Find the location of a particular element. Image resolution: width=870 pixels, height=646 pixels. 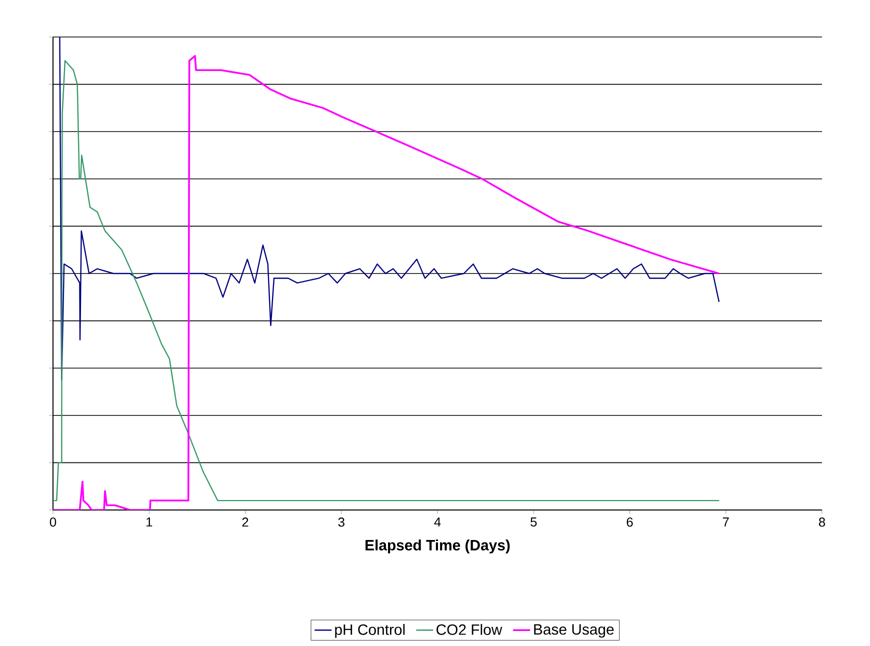

x-tick-label: 2 is located at coordinates (245, 522).